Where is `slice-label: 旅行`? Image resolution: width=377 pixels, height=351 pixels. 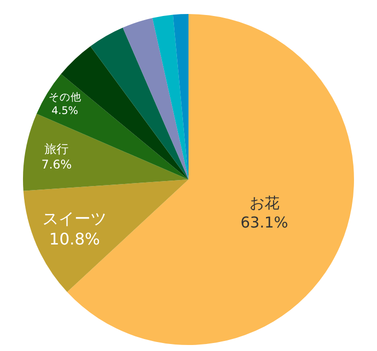
slice-label: 旅行 is located at coordinates (56, 149).